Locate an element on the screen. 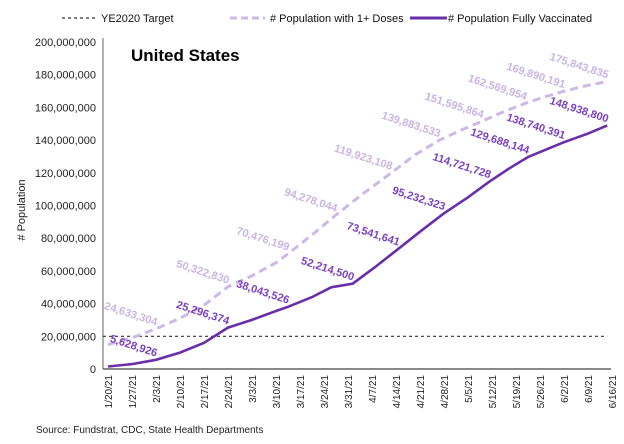 Image resolution: width=624 pixels, height=444 pixels. y-tick-label: 180,000,000 is located at coordinates (65, 76).